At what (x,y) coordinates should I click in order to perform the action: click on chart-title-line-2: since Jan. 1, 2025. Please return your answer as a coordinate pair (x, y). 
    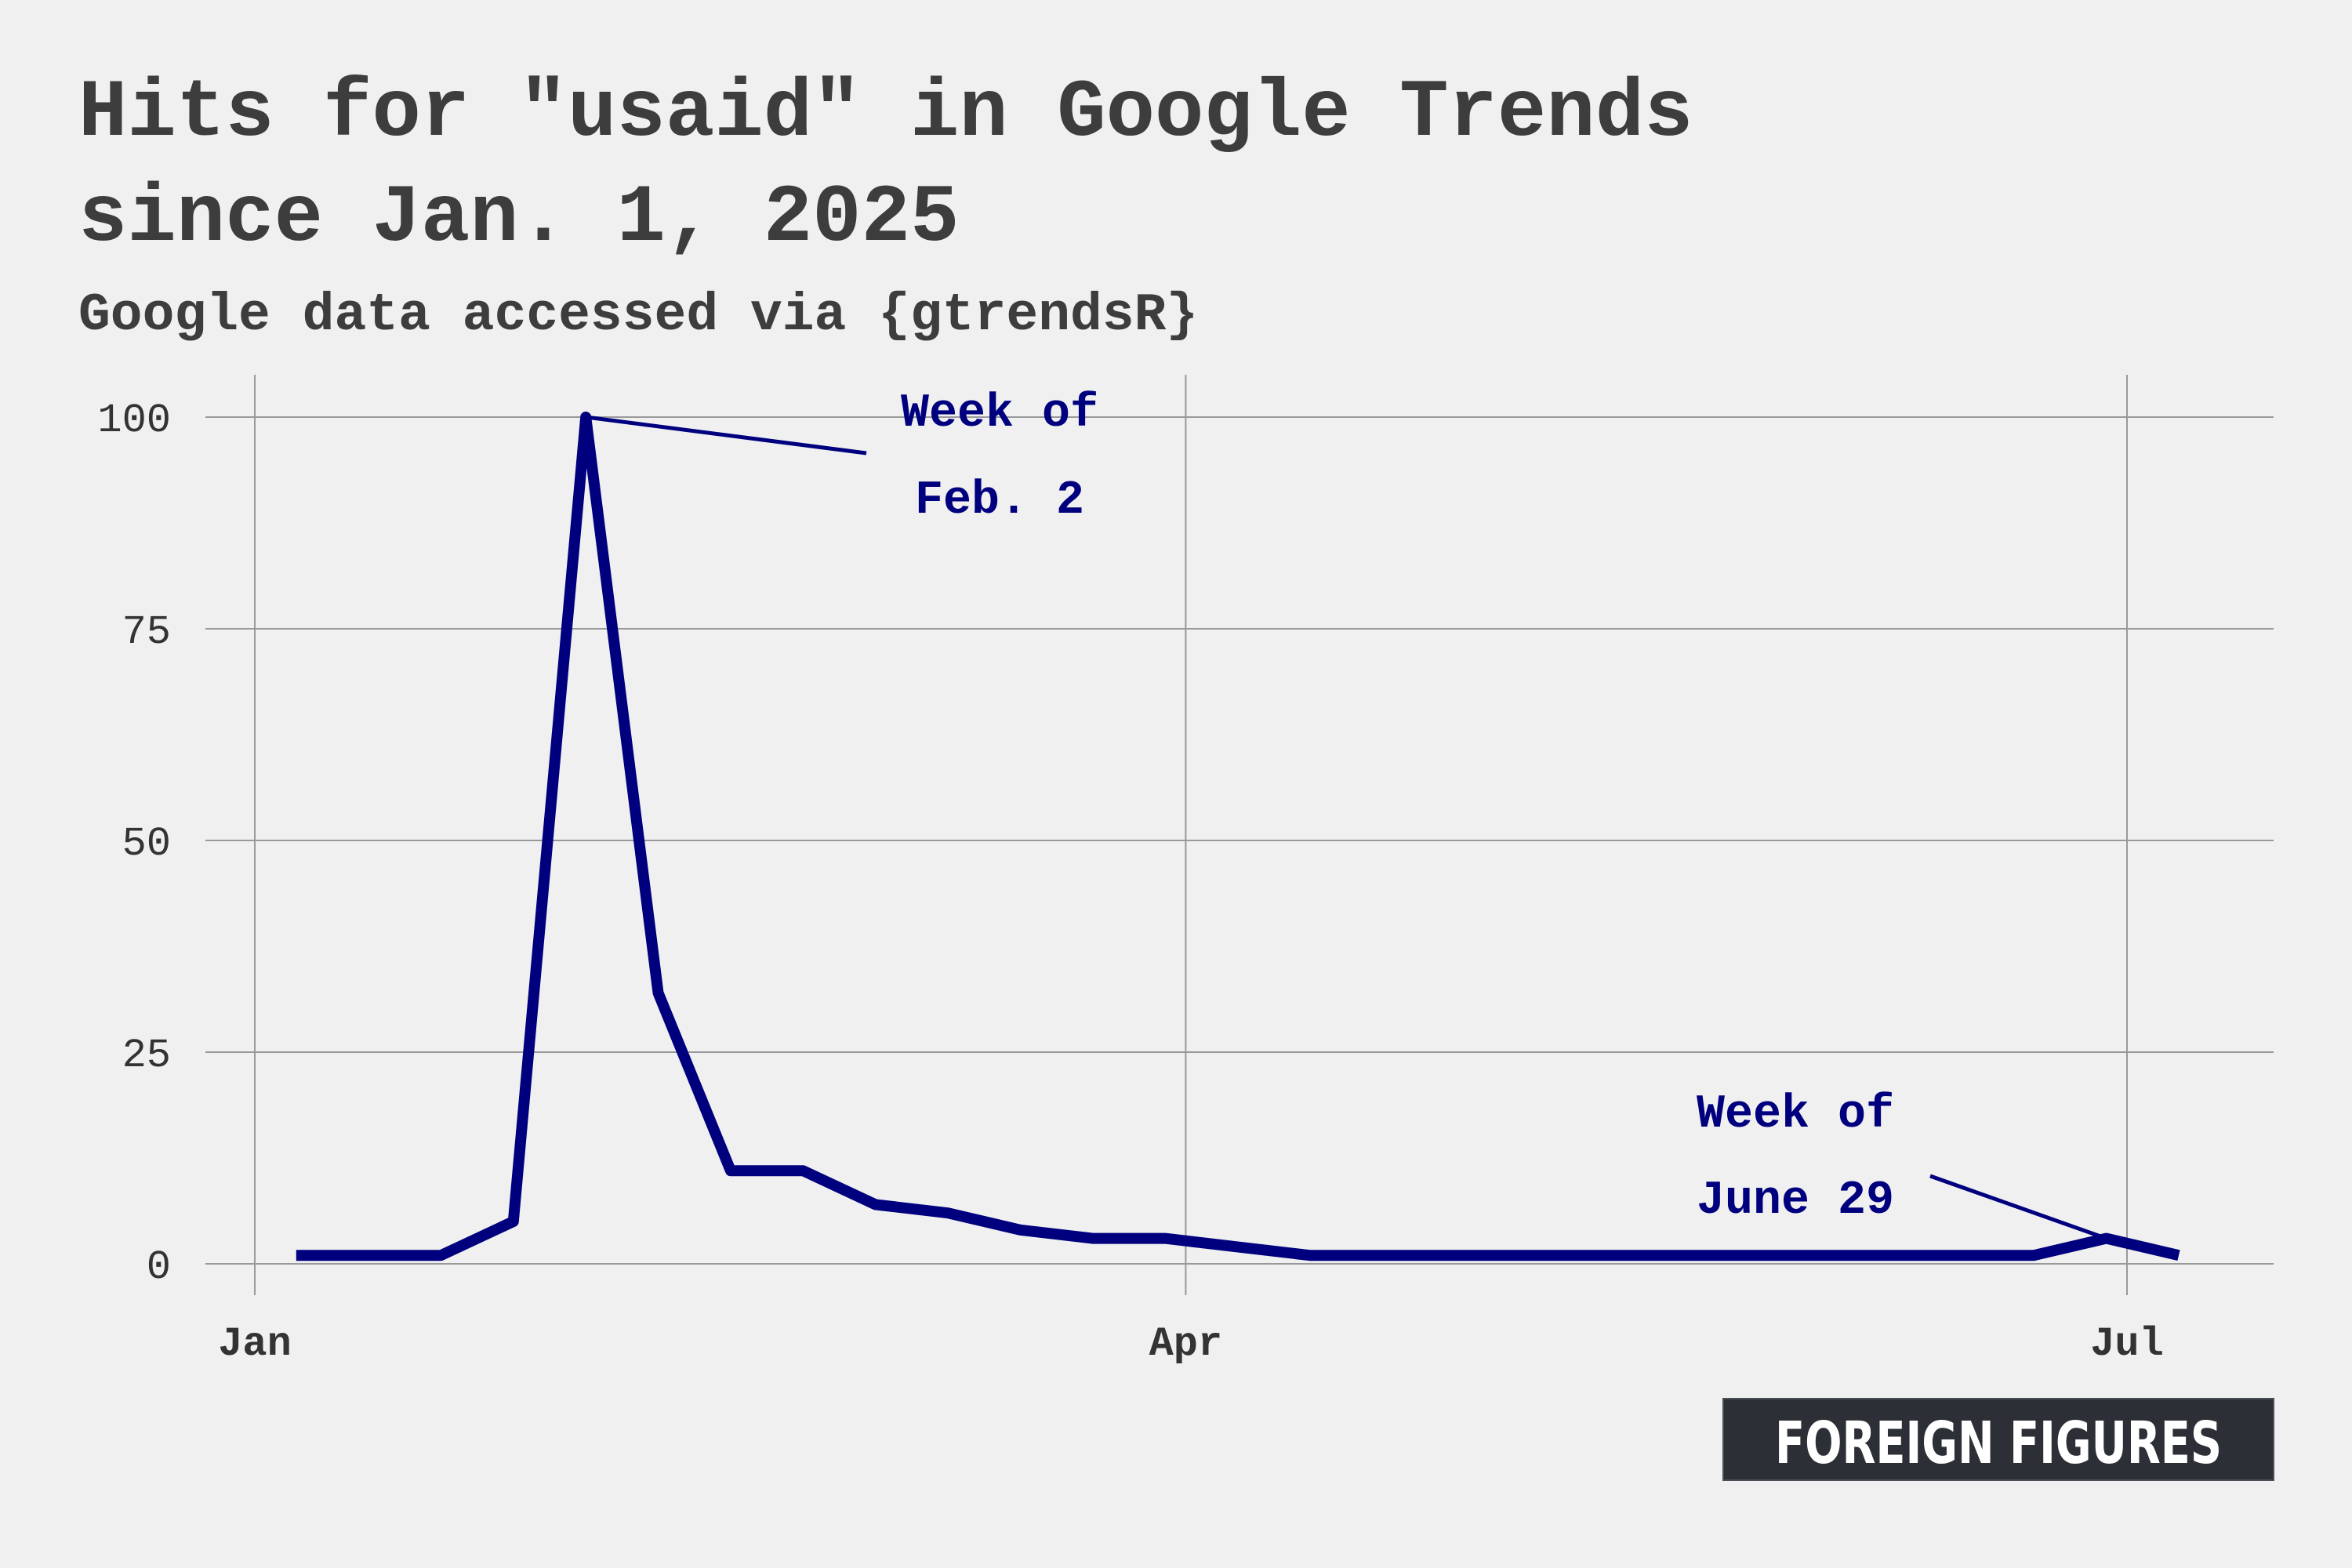
    Looking at the image, I should click on (518, 219).